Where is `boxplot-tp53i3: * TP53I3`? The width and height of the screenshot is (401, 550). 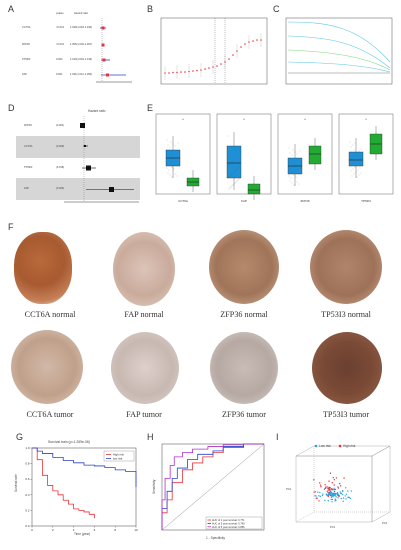 boxplot-tp53i3: * TP53I3 is located at coordinates (366, 158).